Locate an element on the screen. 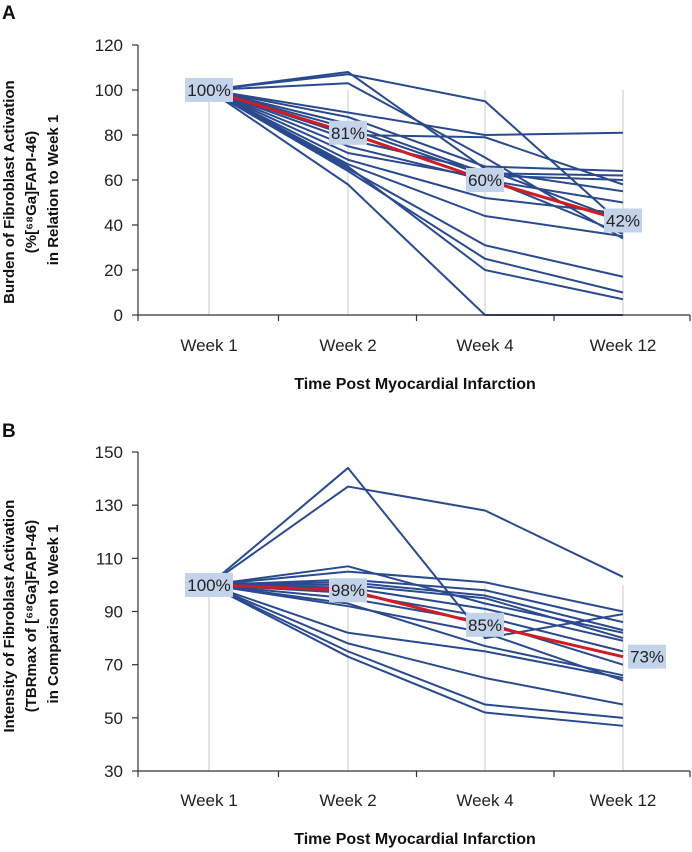  data-label-a-4: 42% is located at coordinates (623, 221).